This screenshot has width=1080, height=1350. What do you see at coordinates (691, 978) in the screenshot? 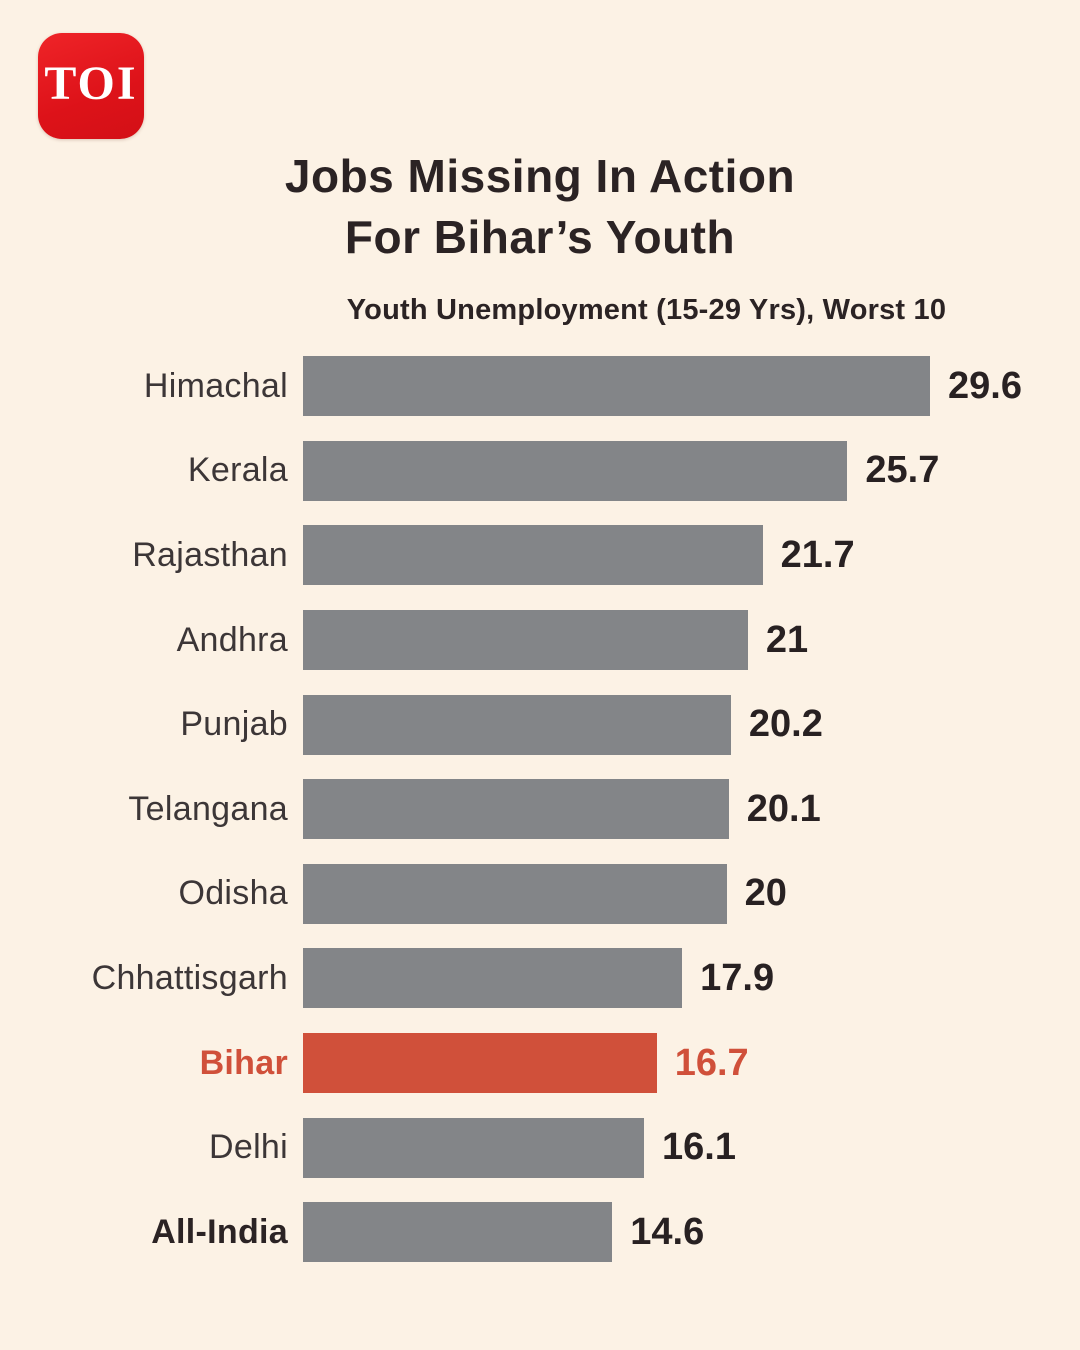
I see `bar-area: 17.9` at bounding box center [691, 978].